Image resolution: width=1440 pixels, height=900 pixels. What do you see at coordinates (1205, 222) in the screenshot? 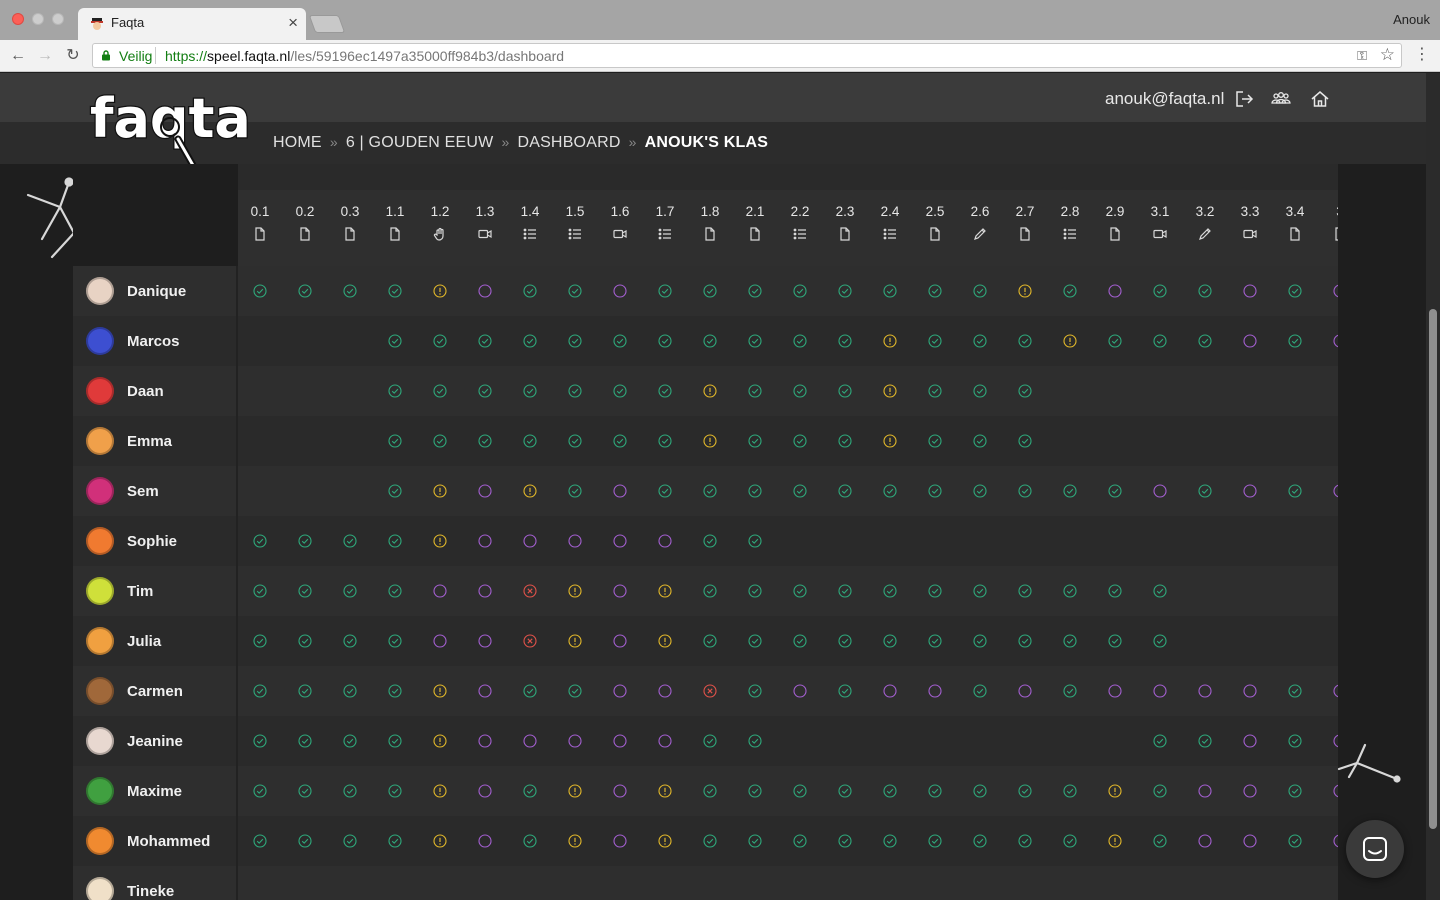
I see `column-header: 3.2` at bounding box center [1205, 222].